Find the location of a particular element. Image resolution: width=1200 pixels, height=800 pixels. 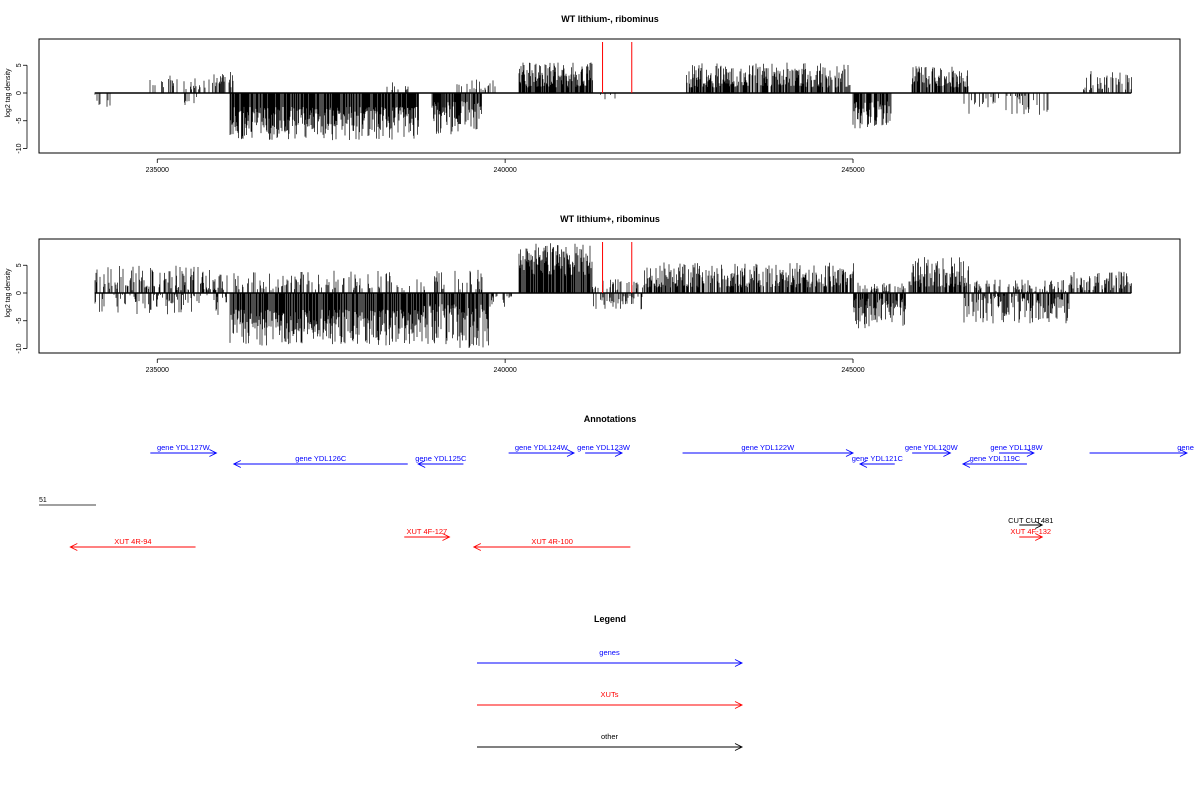

feature-gene: gene YDL127W is located at coordinates (184, 450).